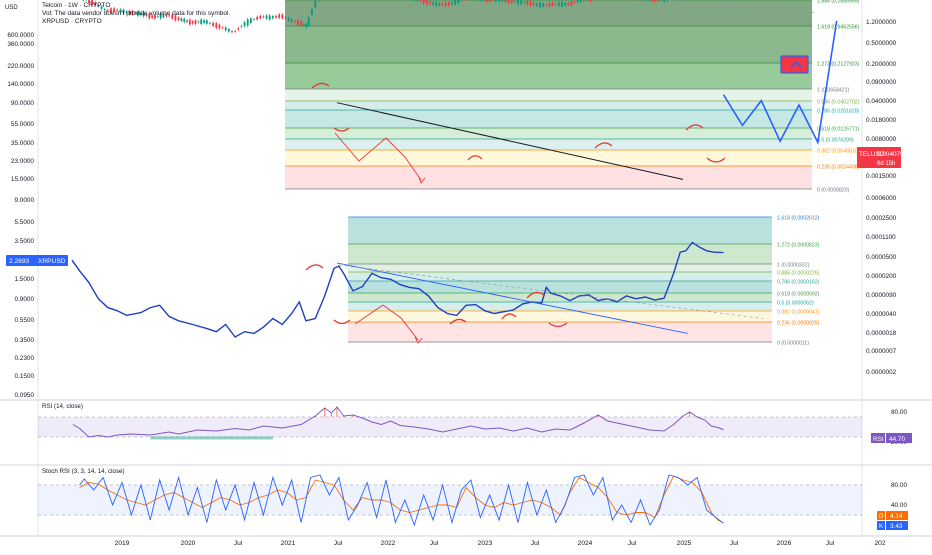 The image size is (932, 555). What do you see at coordinates (881, 351) in the screenshot?
I see `right-axis-tick: 0.0000007` at bounding box center [881, 351].